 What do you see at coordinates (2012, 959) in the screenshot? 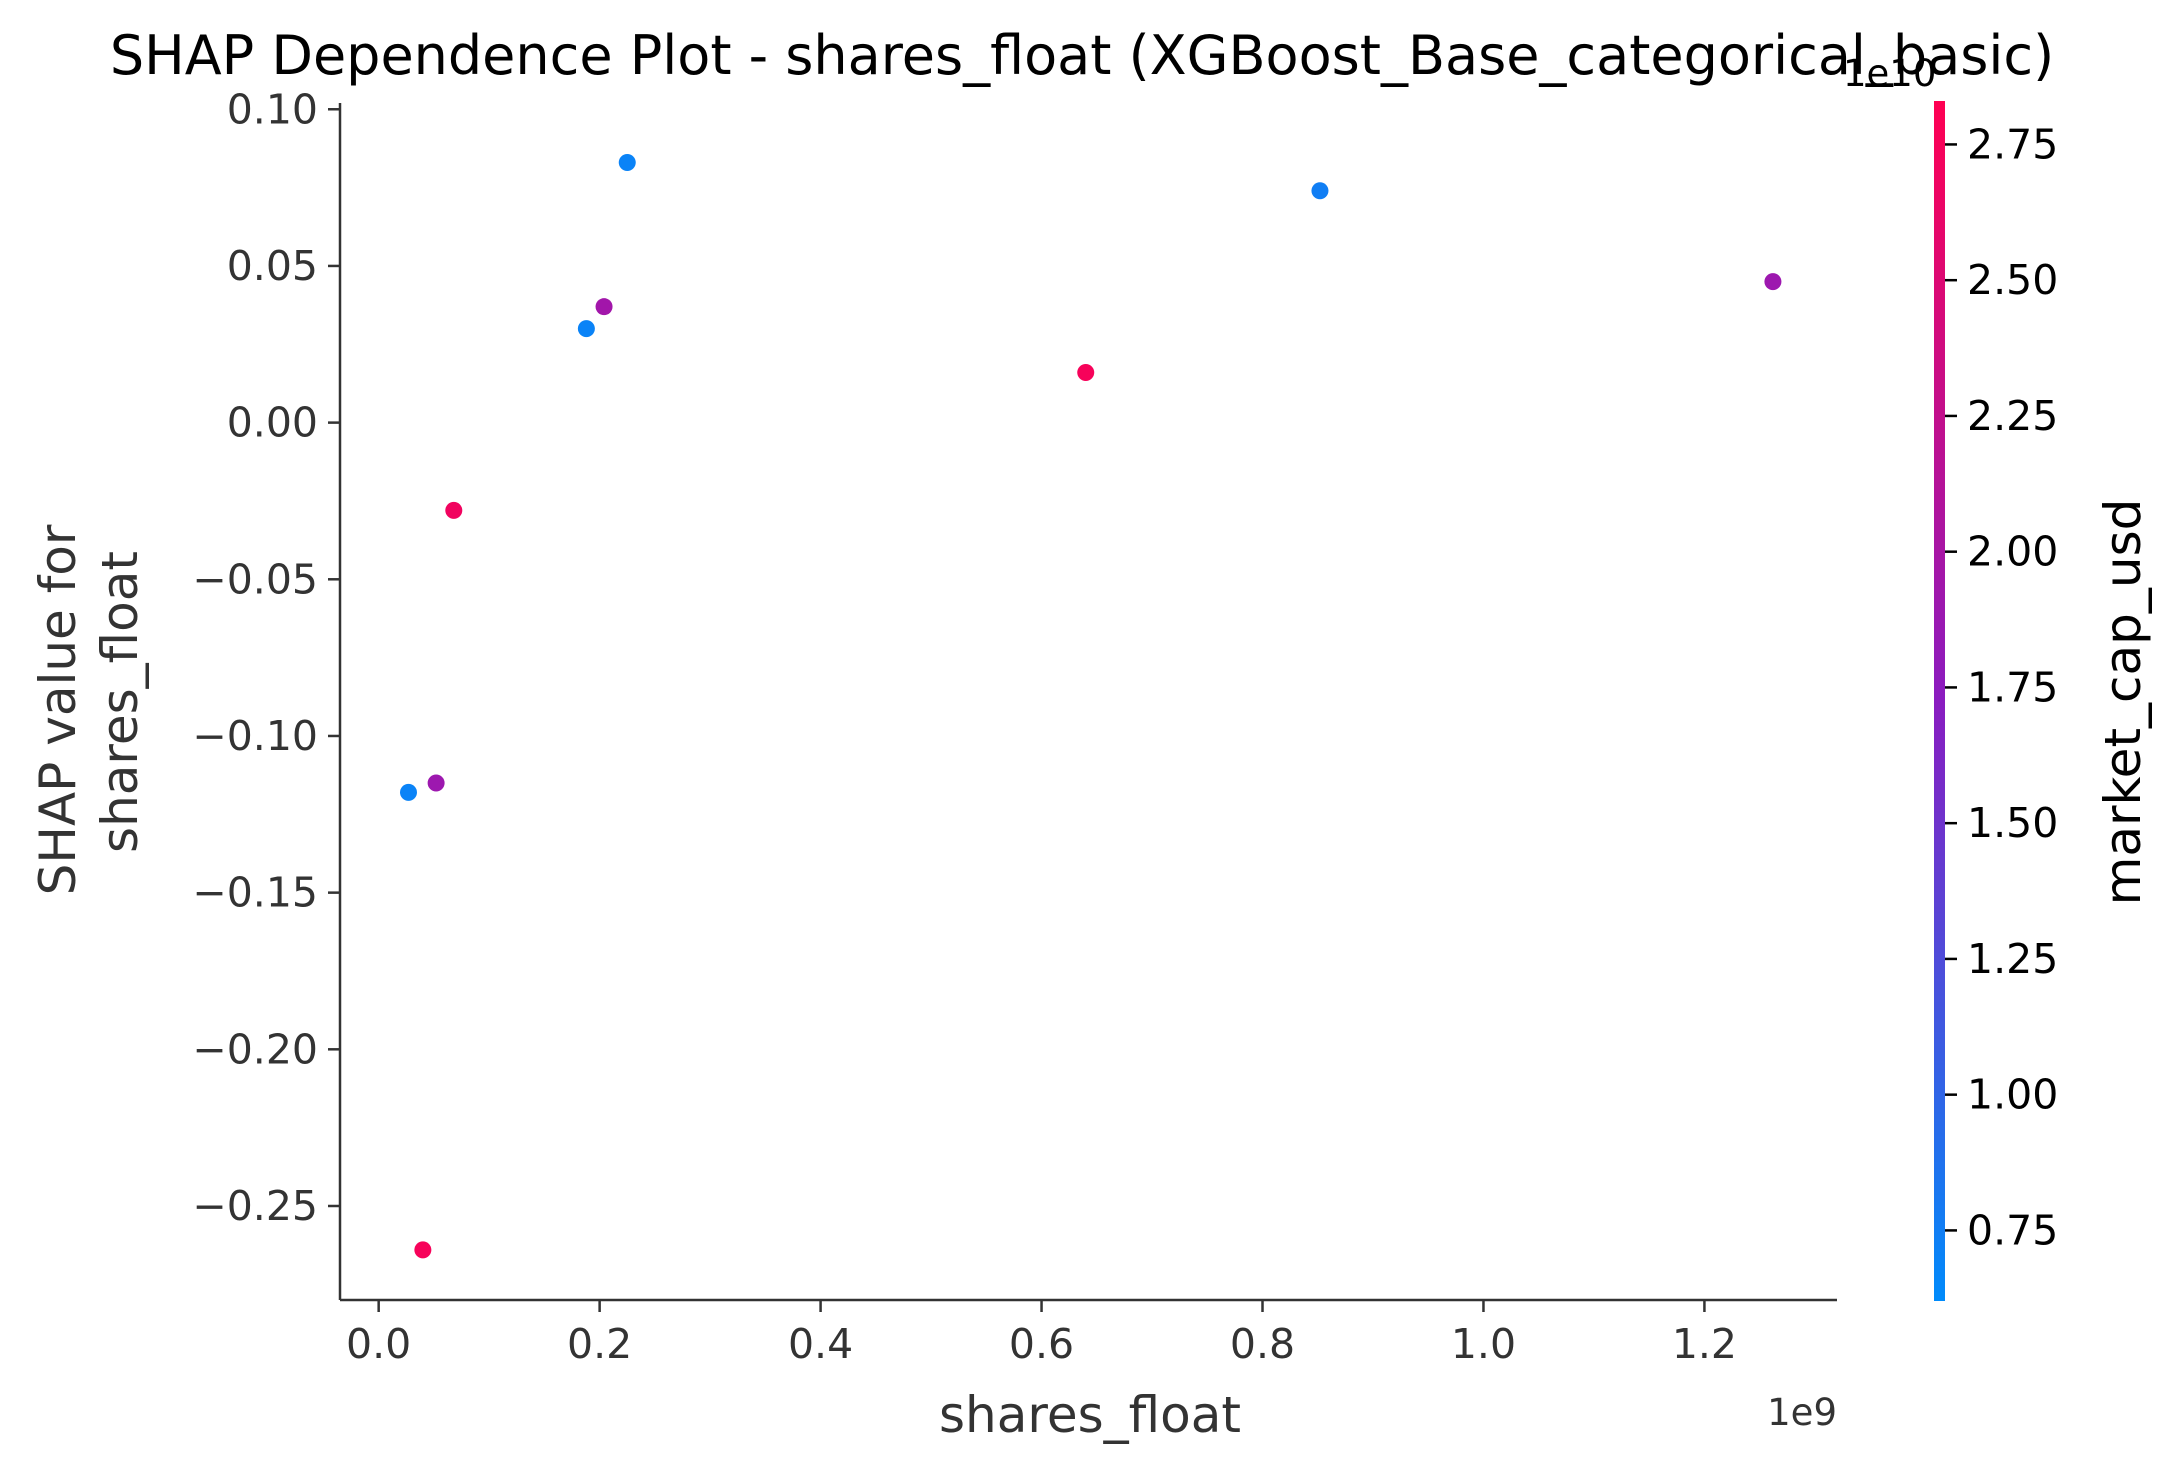
I see `colorbar-tick-label: 1.25` at bounding box center [2012, 959].